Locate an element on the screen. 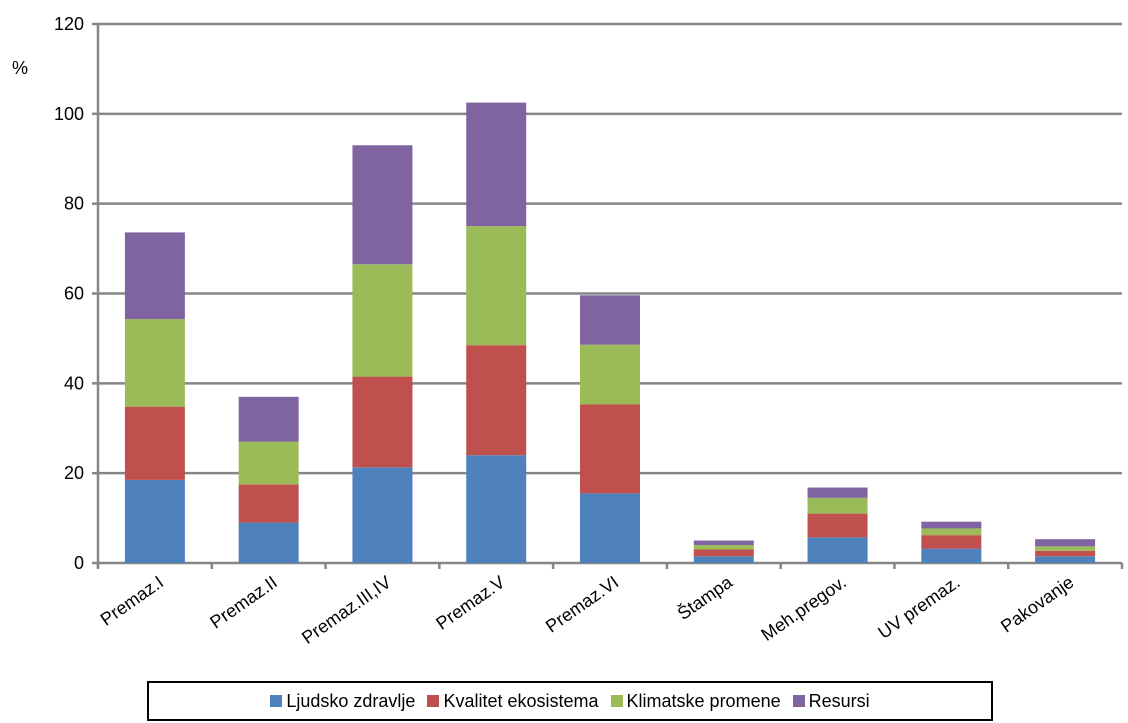  y-tick-label: 80 is located at coordinates (74, 204).